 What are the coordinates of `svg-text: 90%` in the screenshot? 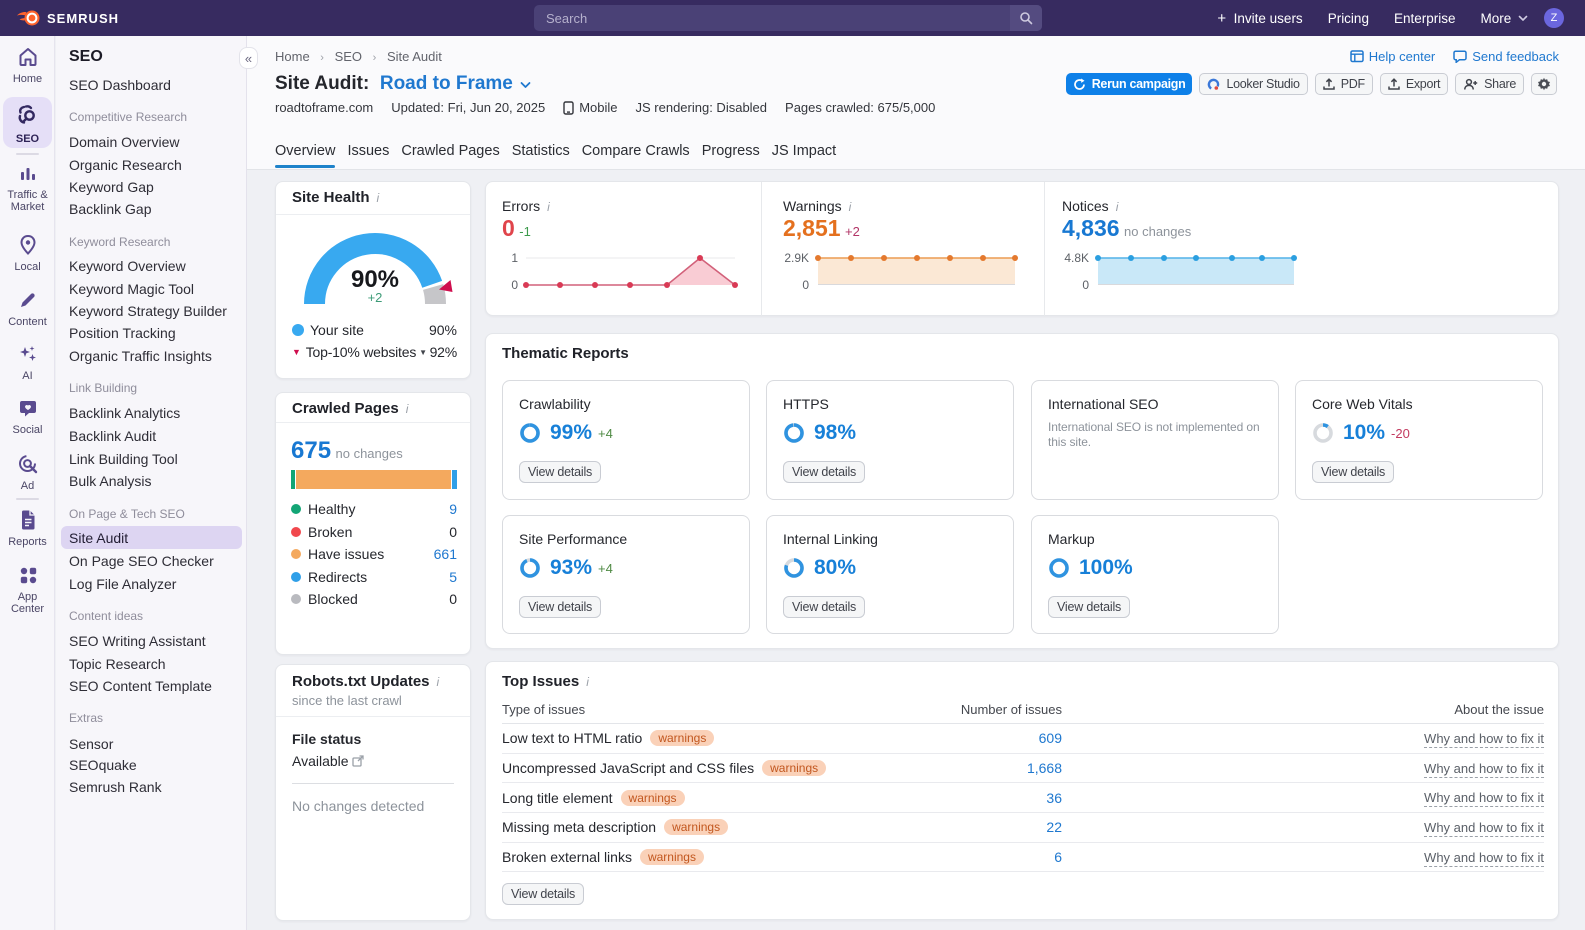 It's located at (375, 279).